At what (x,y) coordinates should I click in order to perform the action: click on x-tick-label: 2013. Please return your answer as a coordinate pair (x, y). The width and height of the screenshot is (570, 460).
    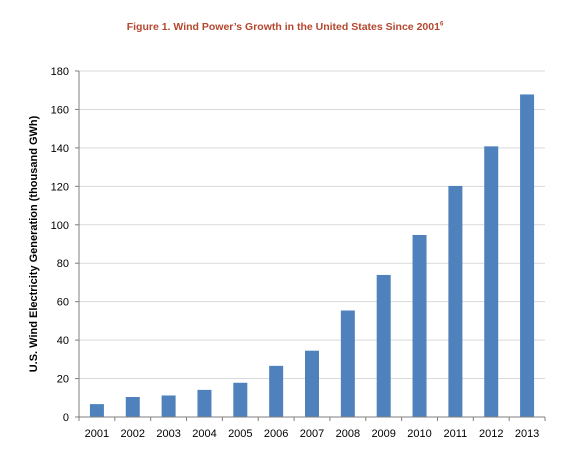
    Looking at the image, I should click on (527, 434).